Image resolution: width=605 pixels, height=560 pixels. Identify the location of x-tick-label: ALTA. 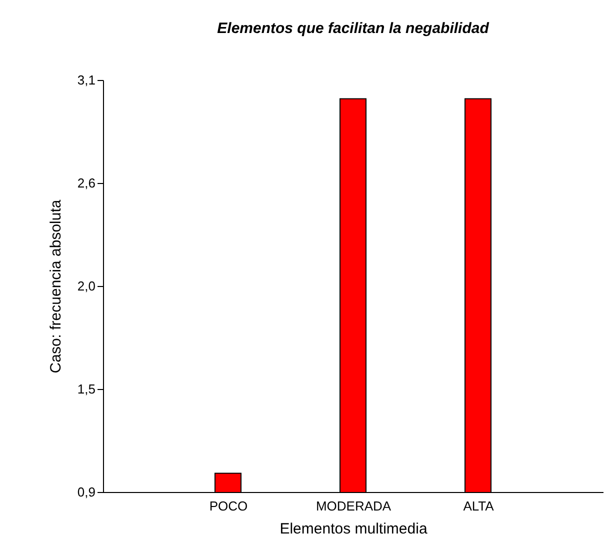
(478, 506).